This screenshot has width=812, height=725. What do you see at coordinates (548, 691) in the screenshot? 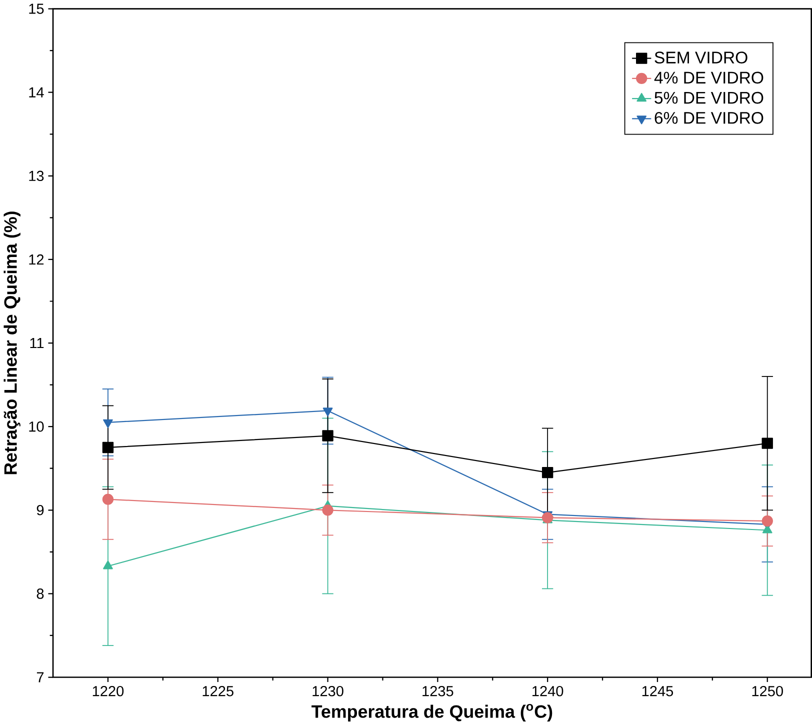
I see `x-tick-label: 1240` at bounding box center [548, 691].